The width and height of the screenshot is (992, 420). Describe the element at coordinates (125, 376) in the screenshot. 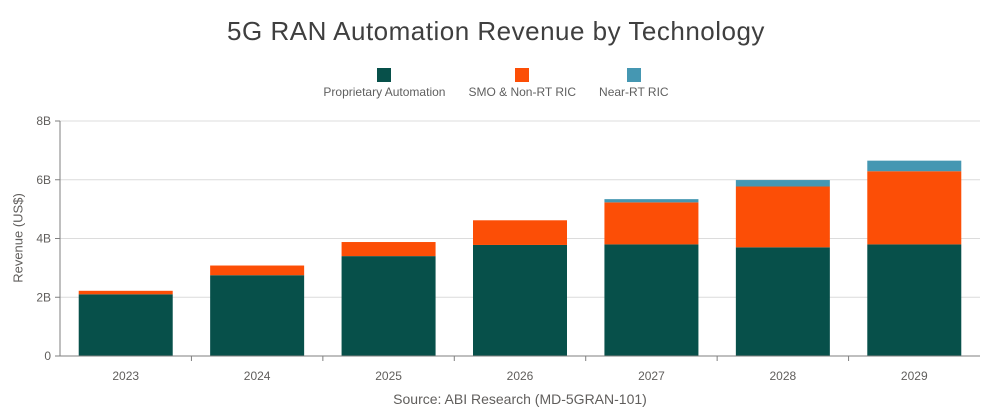

I see `x-tick-label-2023: 2023` at that location.